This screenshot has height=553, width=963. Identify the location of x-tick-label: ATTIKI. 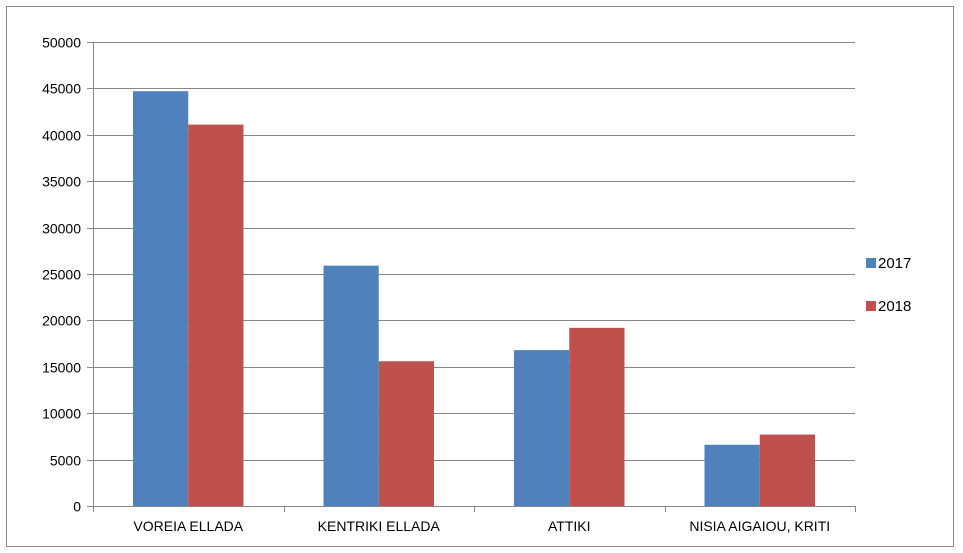
(569, 526).